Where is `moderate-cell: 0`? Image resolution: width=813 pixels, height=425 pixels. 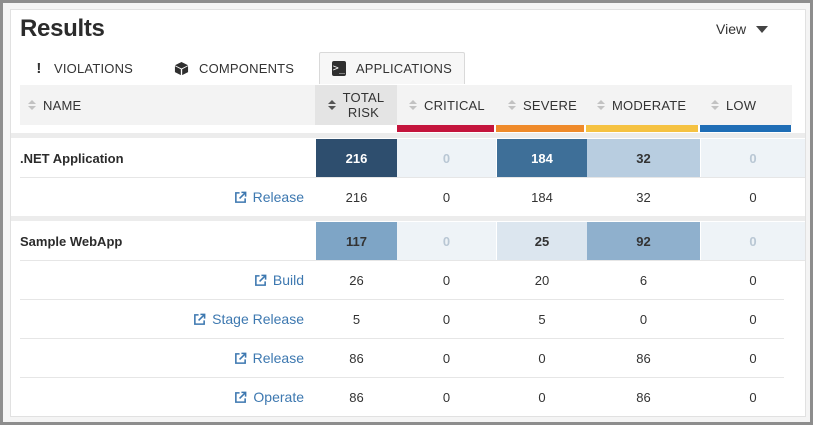 moderate-cell: 0 is located at coordinates (643, 319).